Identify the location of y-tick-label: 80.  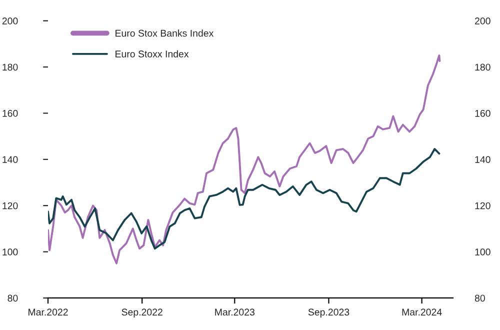
(13, 298).